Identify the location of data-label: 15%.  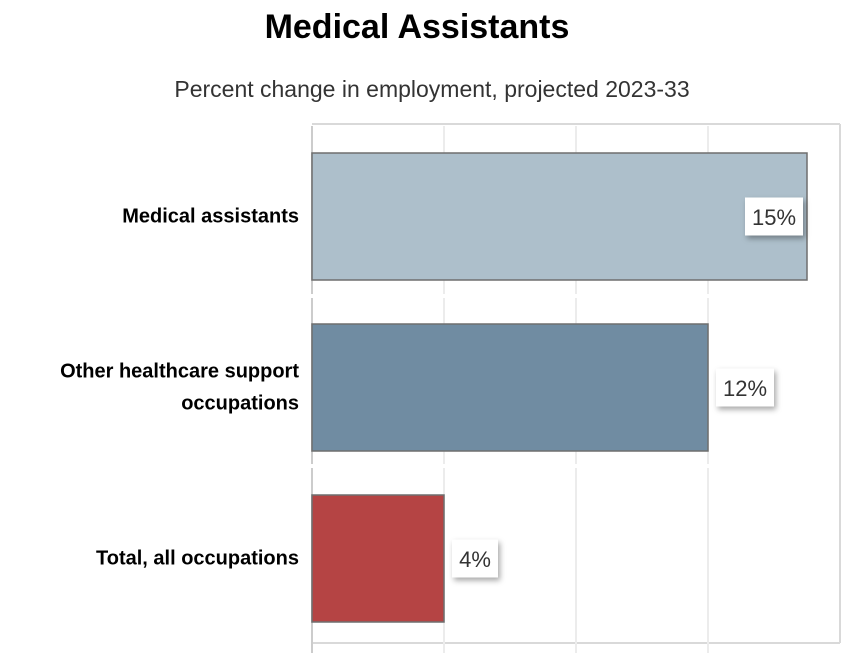
(774, 216).